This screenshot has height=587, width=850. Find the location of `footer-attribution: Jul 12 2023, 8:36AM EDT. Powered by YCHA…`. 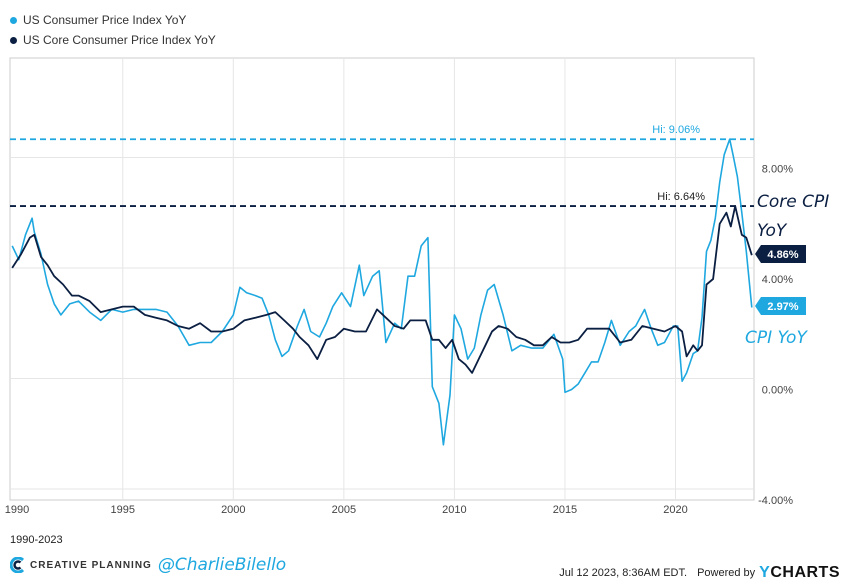

footer-attribution: Jul 12 2023, 8:36AM EDT. Powered by YCHA… is located at coordinates (699, 573).